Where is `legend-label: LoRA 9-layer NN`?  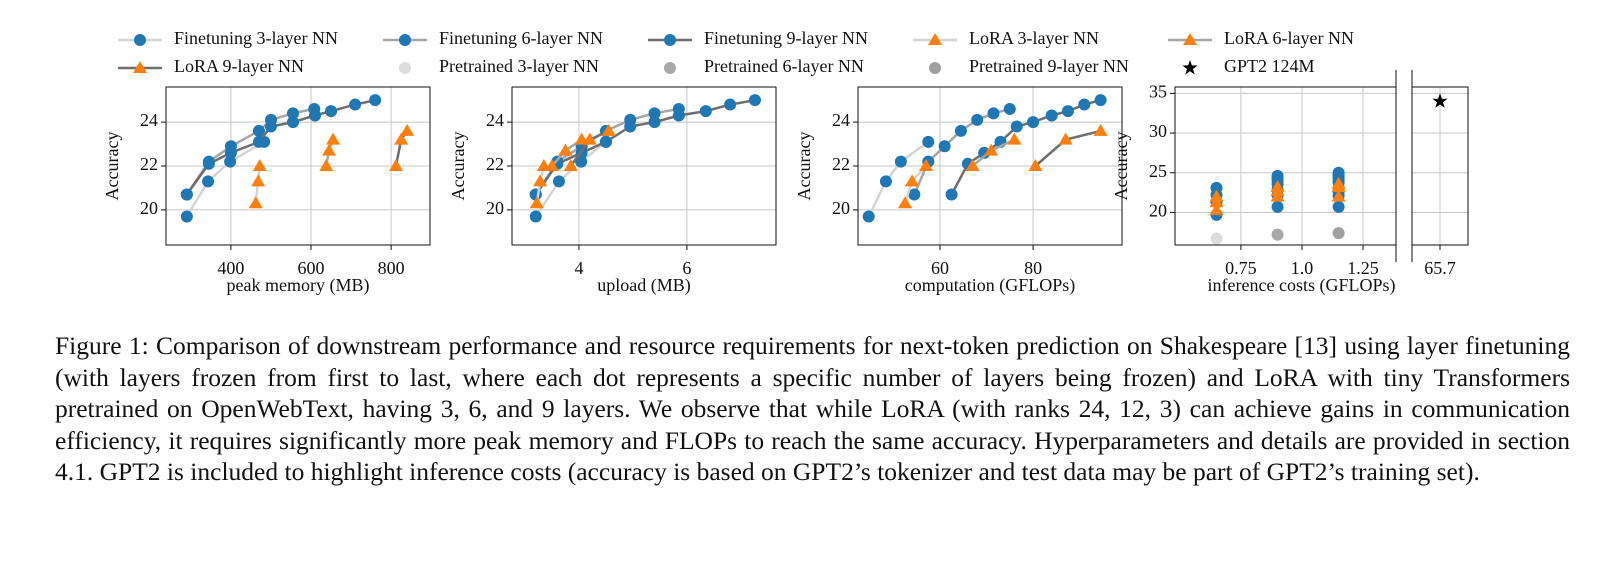
legend-label: LoRA 9-layer NN is located at coordinates (239, 66).